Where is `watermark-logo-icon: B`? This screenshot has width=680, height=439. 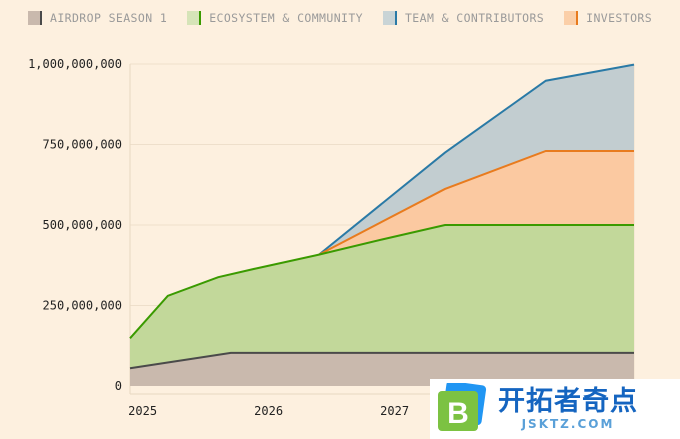
watermark-logo-icon: B is located at coordinates (462, 407).